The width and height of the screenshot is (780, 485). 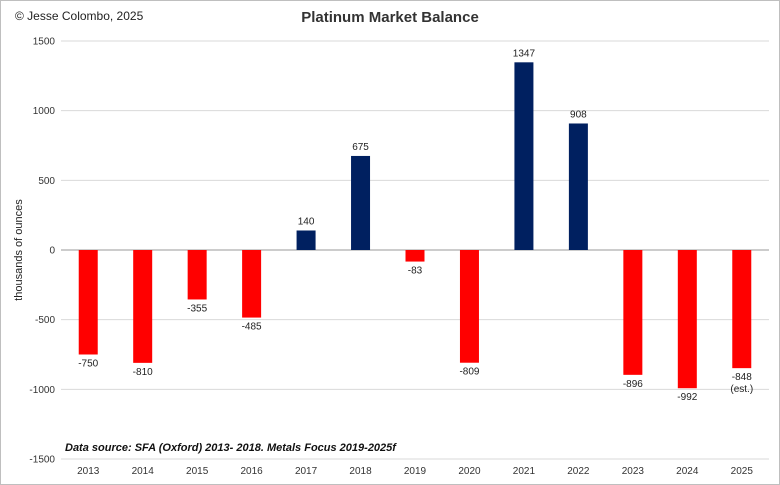 I want to click on y-tick-label: -1000, so click(x=42, y=390).